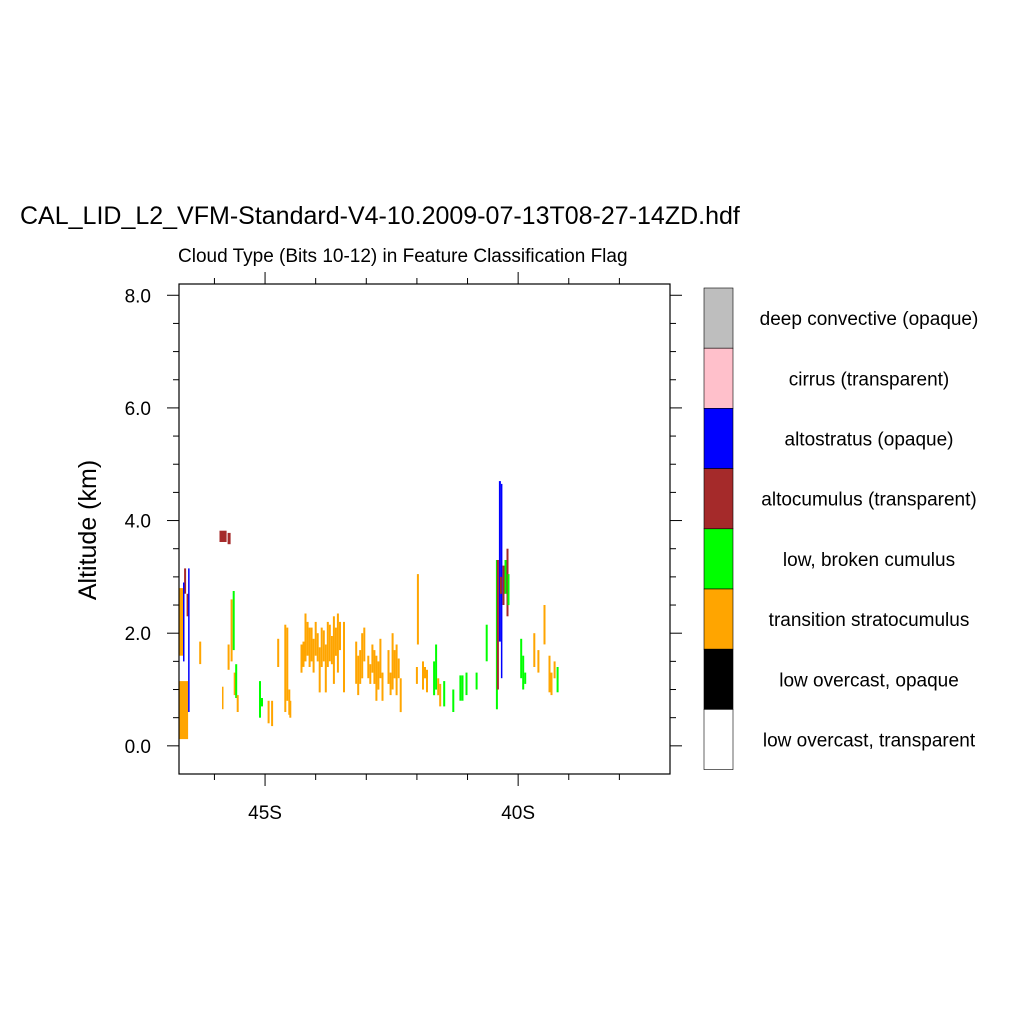 Image resolution: width=1024 pixels, height=1024 pixels. I want to click on legend-label: transition stratocumulus, so click(869, 620).